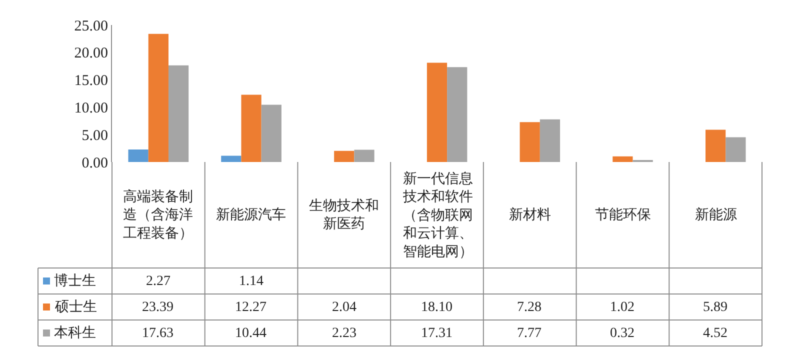 This screenshot has width=808, height=363. I want to click on y-tick-label: 25.00, so click(91, 26).